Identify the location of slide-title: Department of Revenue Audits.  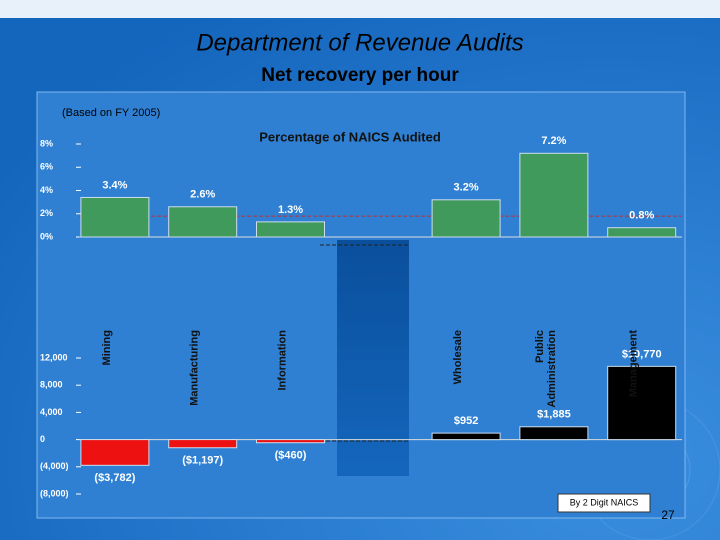
(359, 42).